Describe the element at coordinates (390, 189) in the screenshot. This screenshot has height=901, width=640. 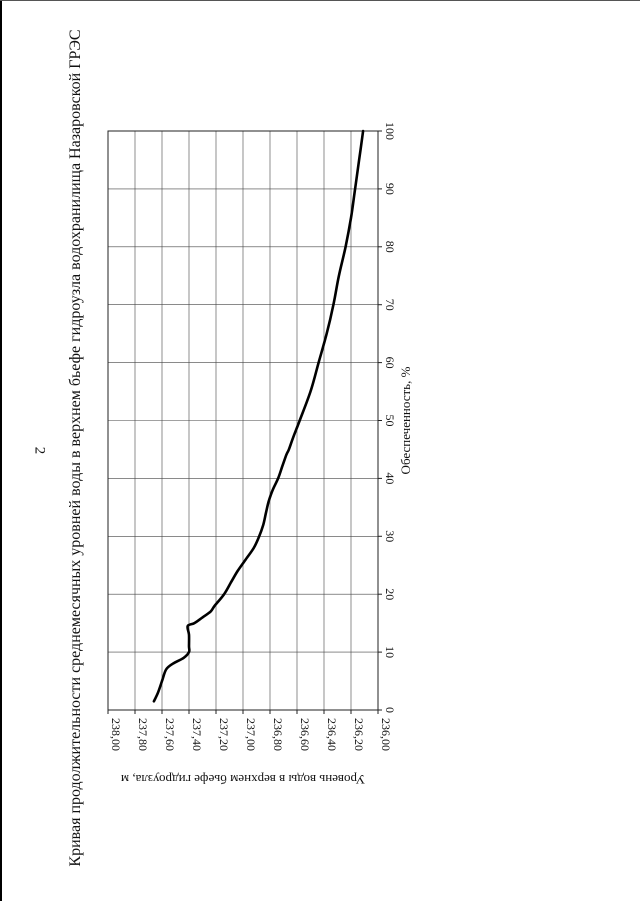
I see `x-tick-label: 90` at that location.